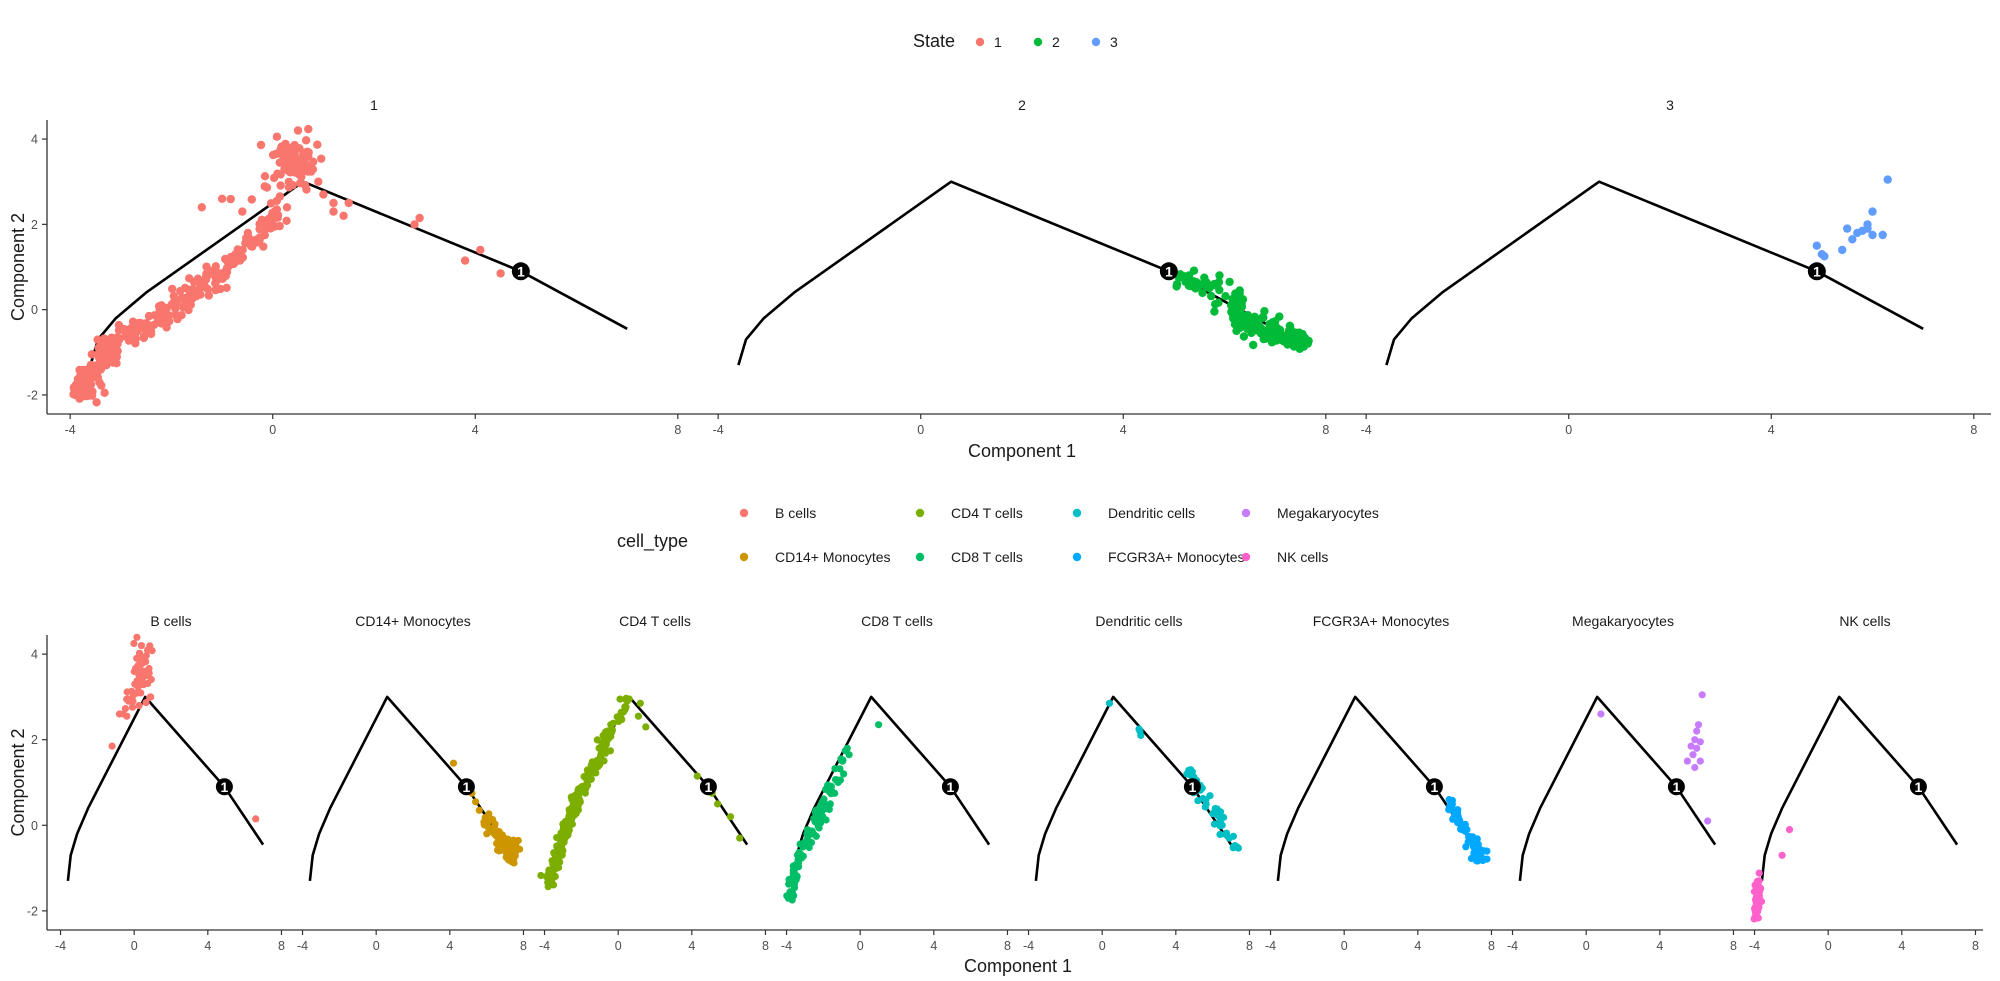 The width and height of the screenshot is (2000, 981). I want to click on legend-item: 1, so click(988, 42).